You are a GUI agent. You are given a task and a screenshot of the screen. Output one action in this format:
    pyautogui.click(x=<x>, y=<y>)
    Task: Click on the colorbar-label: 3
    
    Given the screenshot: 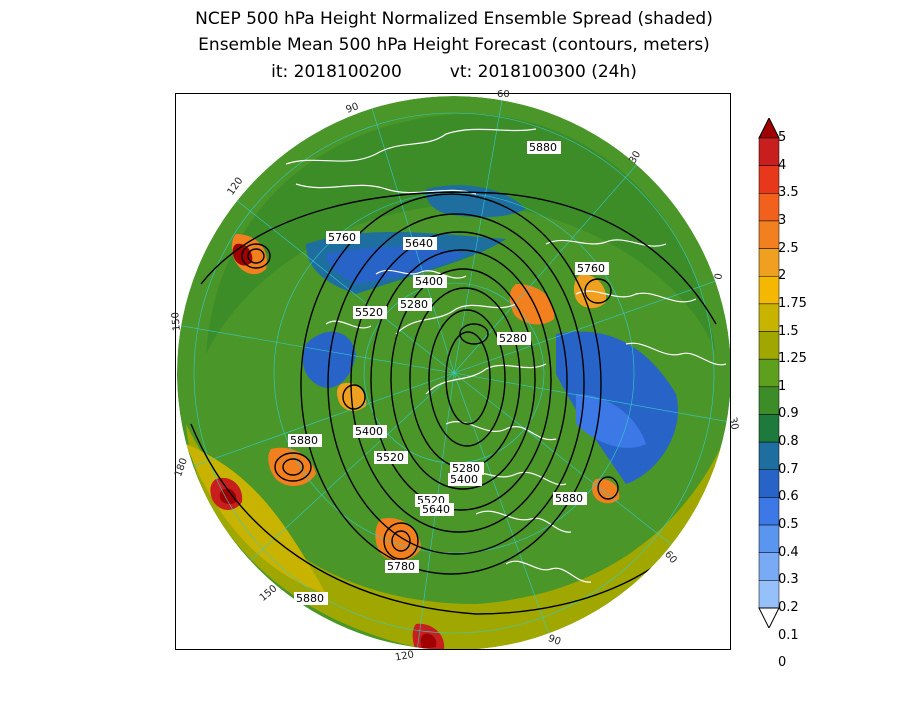 What is the action you would take?
    pyautogui.click(x=782, y=220)
    